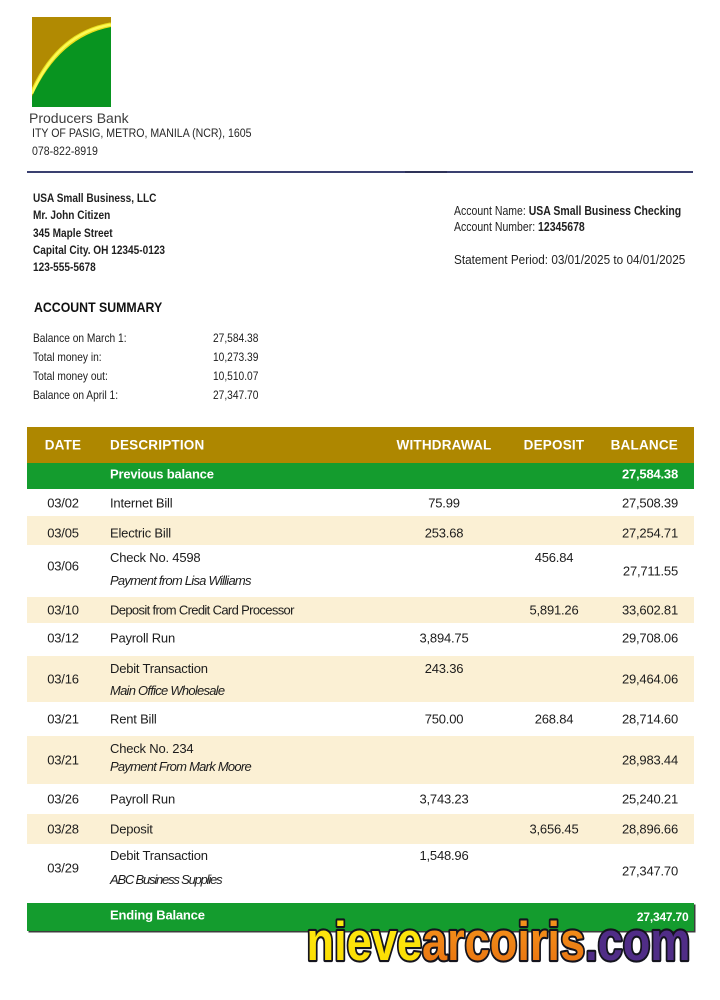 The image size is (720, 1000). What do you see at coordinates (499, 941) in the screenshot?
I see `svg-text: nievearcoiris.com` at bounding box center [499, 941].